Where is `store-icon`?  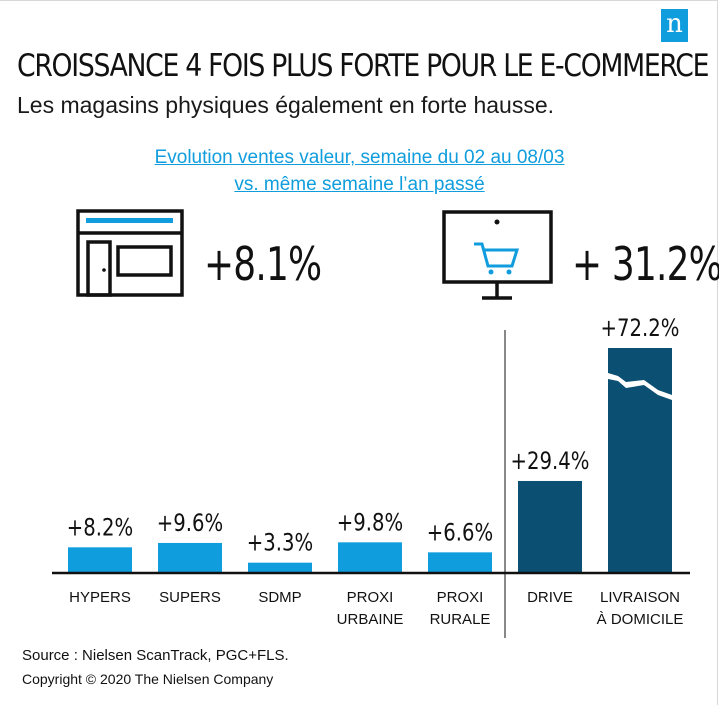 store-icon is located at coordinates (130, 253).